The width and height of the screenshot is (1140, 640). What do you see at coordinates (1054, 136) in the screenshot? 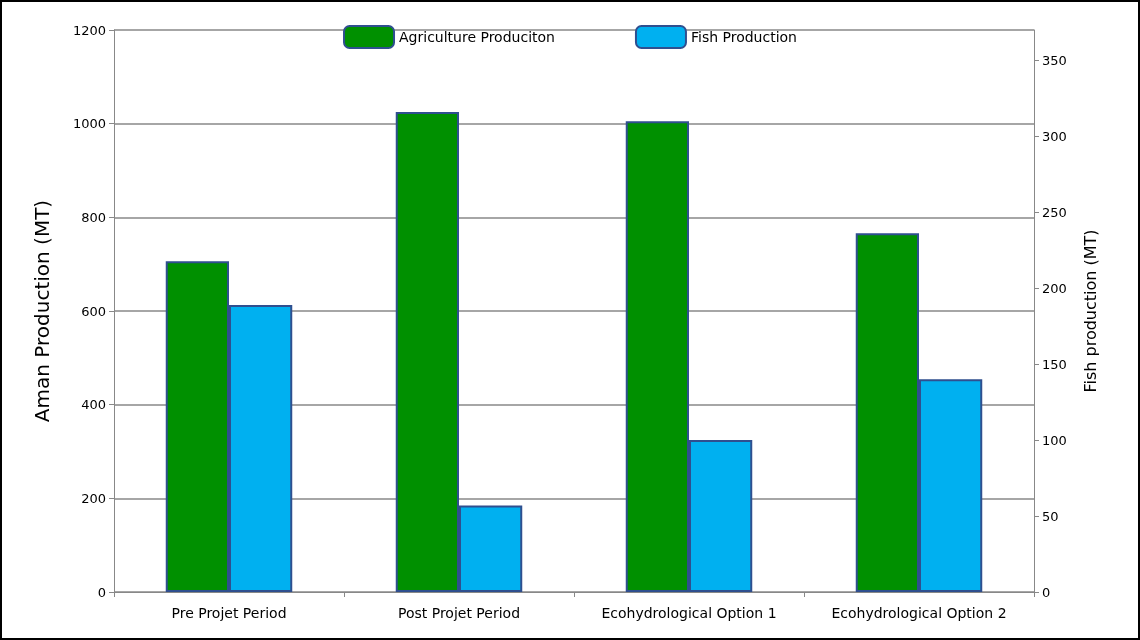
I see `y2-tick-label: 300` at bounding box center [1054, 136].